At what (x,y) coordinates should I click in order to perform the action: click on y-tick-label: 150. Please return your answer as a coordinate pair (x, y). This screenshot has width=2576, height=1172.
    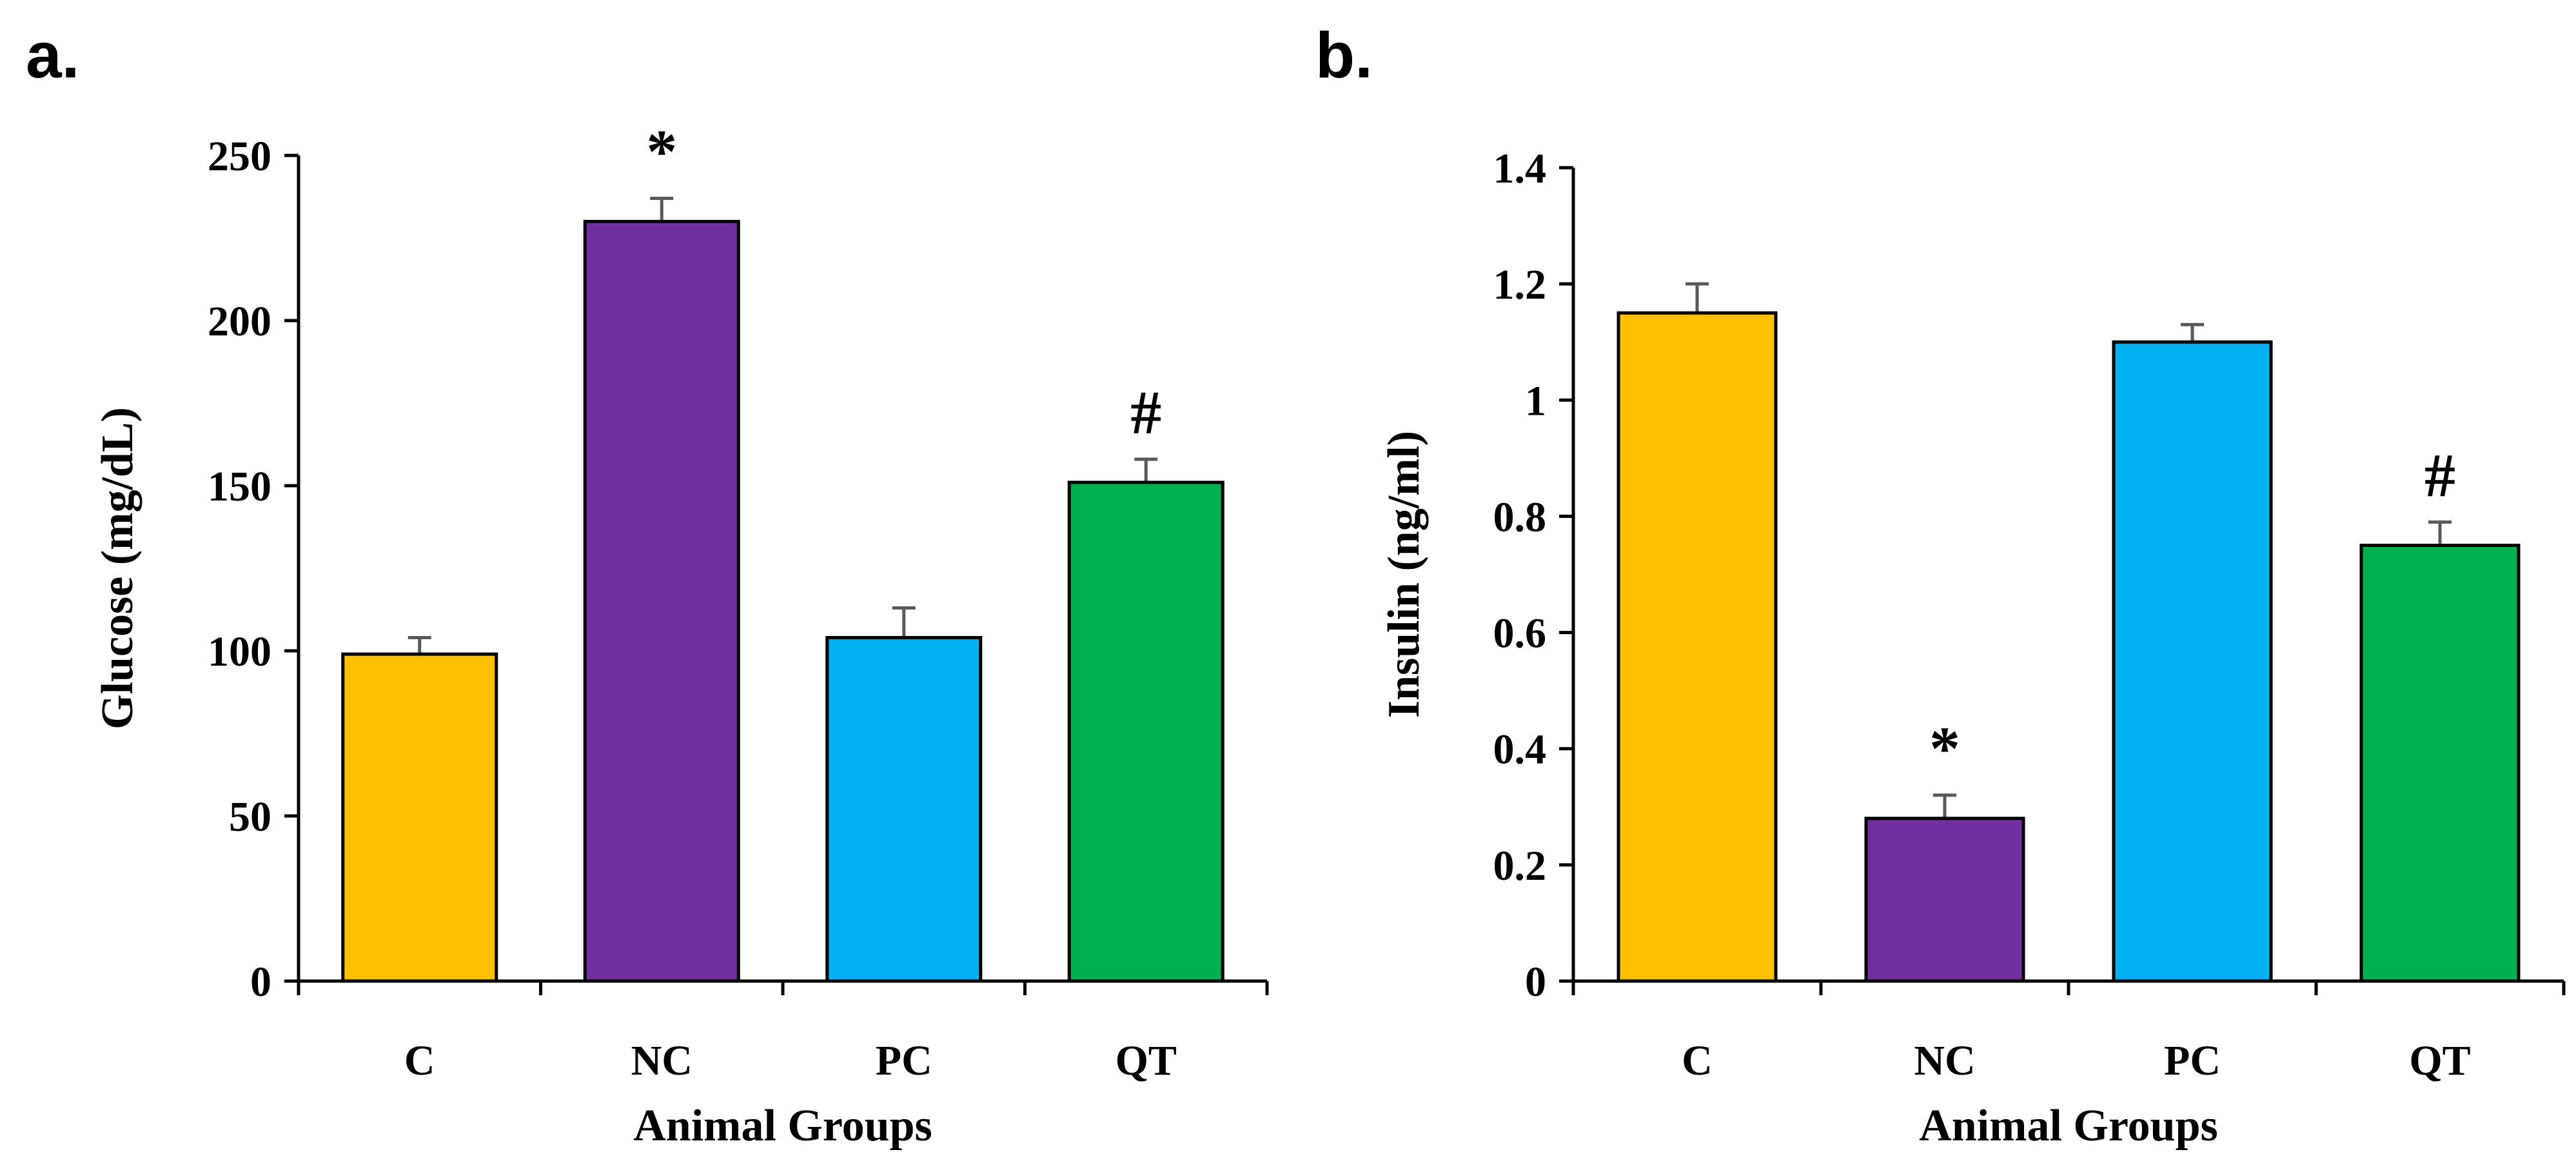
    Looking at the image, I should click on (240, 487).